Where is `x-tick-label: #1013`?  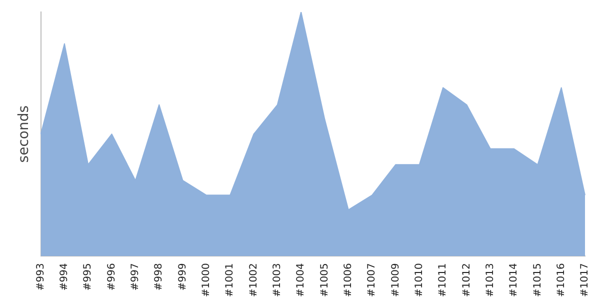
x-tick-label: #1013 is located at coordinates (490, 280).